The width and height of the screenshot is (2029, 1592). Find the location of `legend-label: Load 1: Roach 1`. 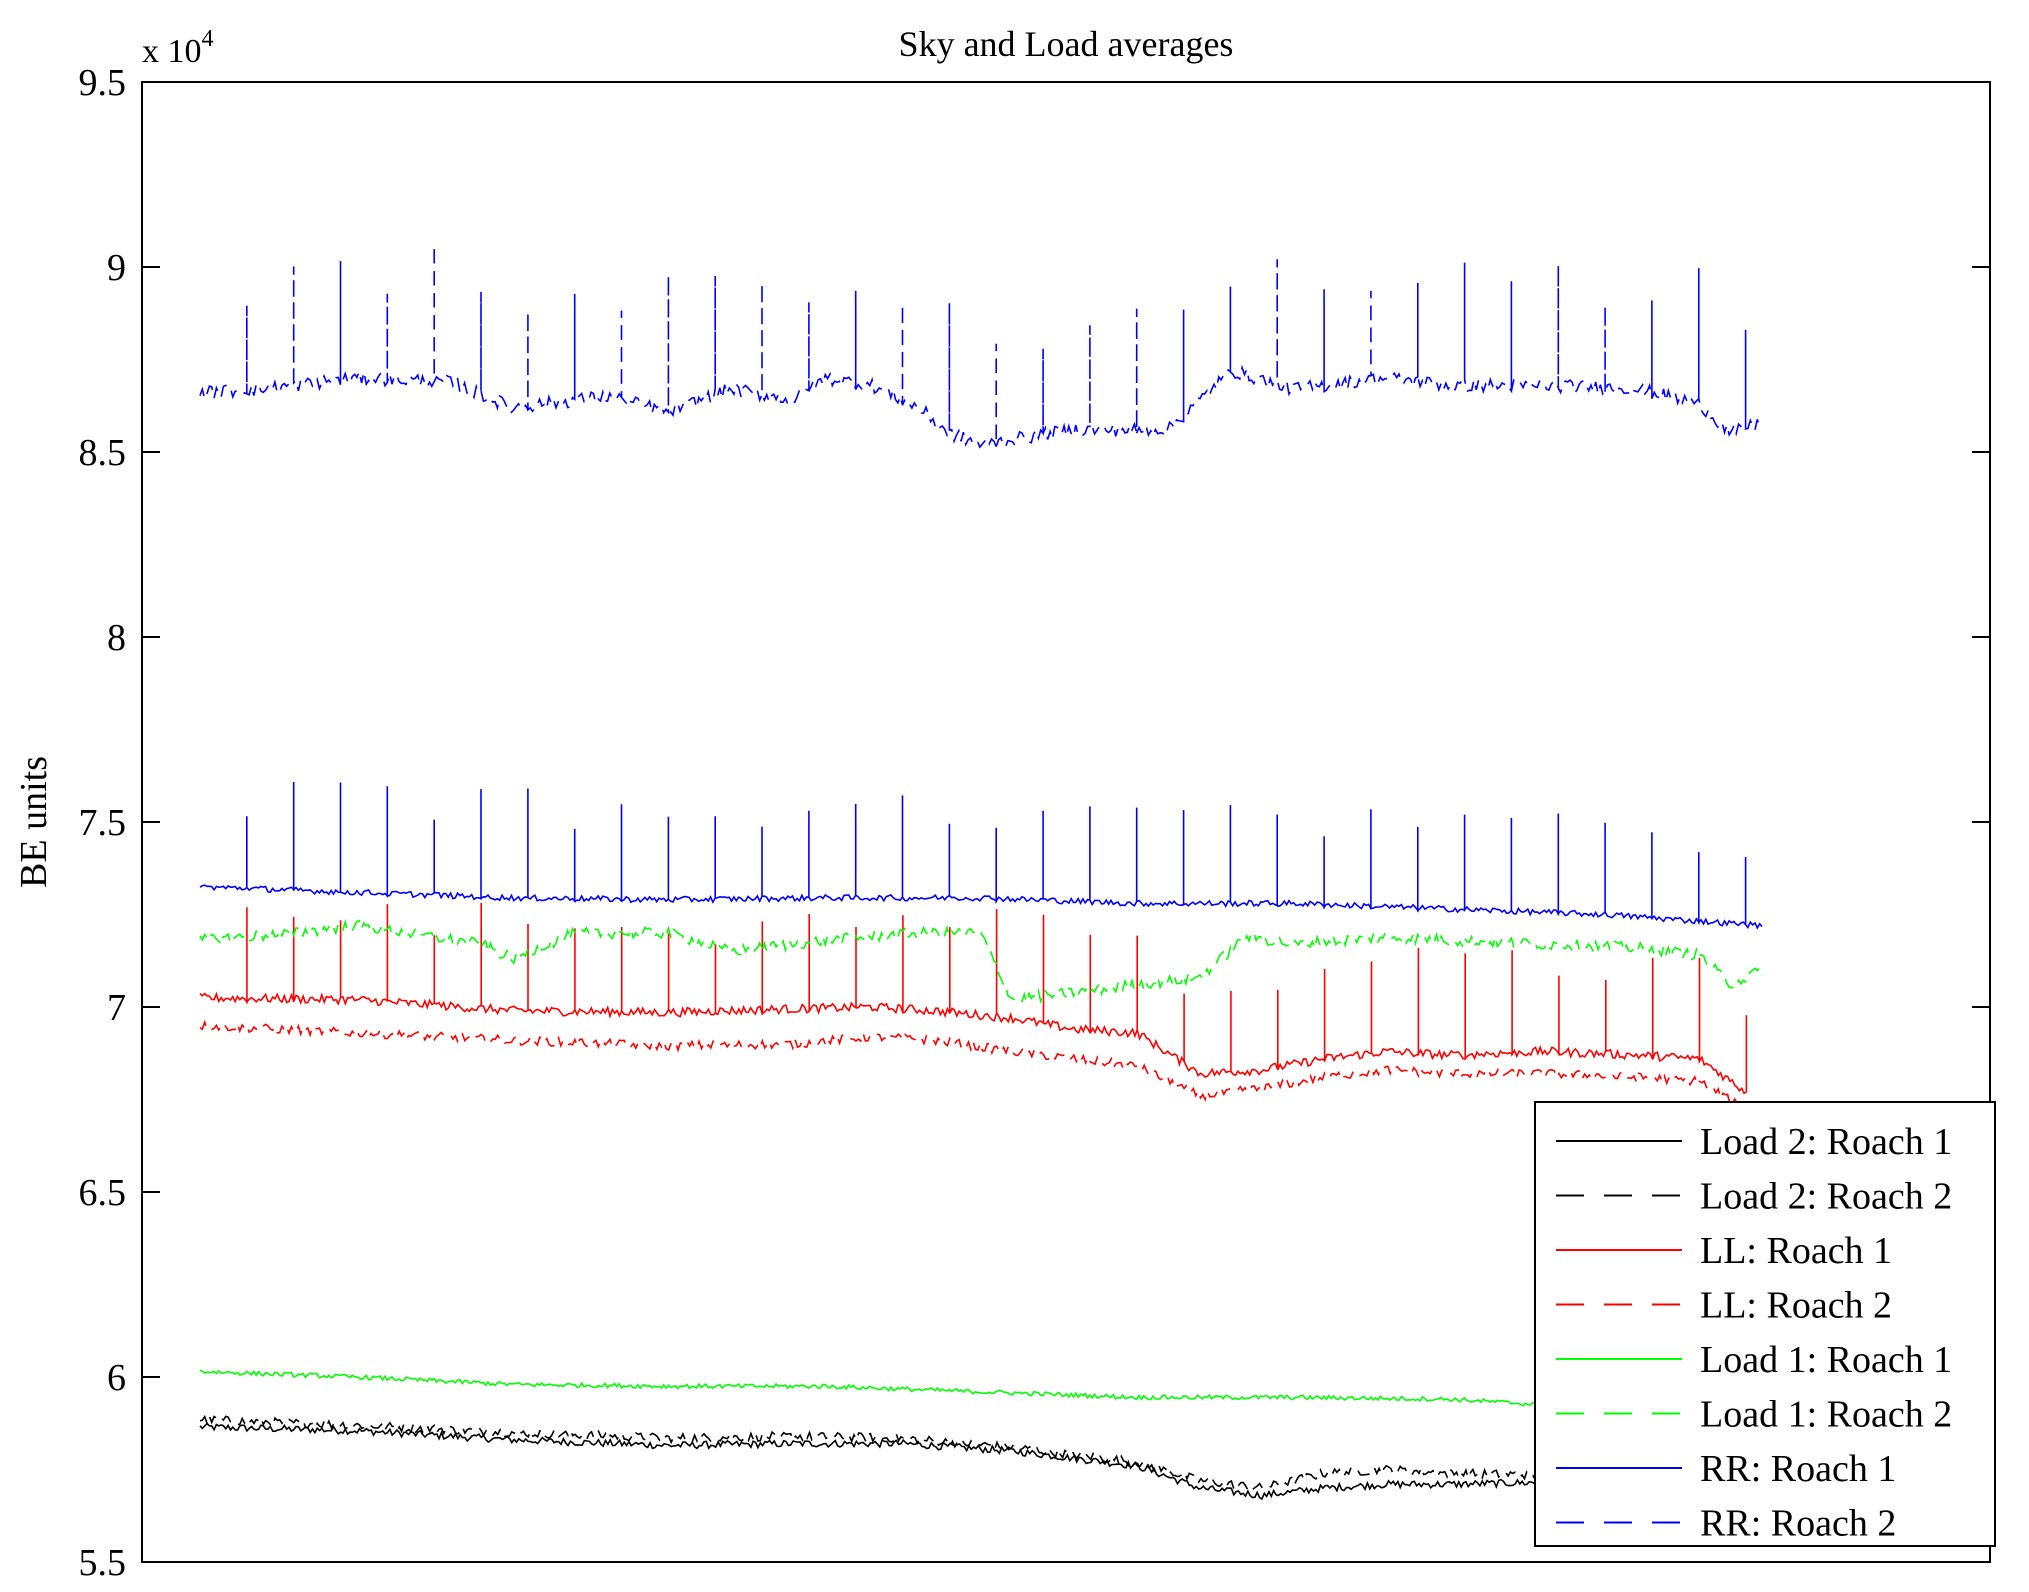

legend-label: Load 1: Roach 1 is located at coordinates (1826, 1360).